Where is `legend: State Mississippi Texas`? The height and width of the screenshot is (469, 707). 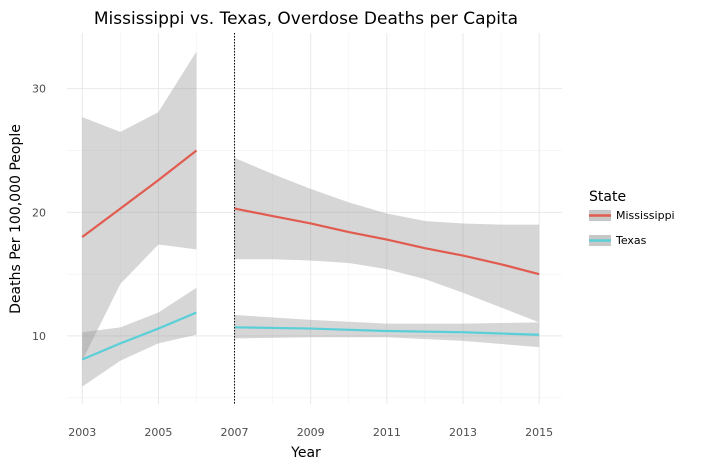 legend: State Mississippi Texas is located at coordinates (632, 218).